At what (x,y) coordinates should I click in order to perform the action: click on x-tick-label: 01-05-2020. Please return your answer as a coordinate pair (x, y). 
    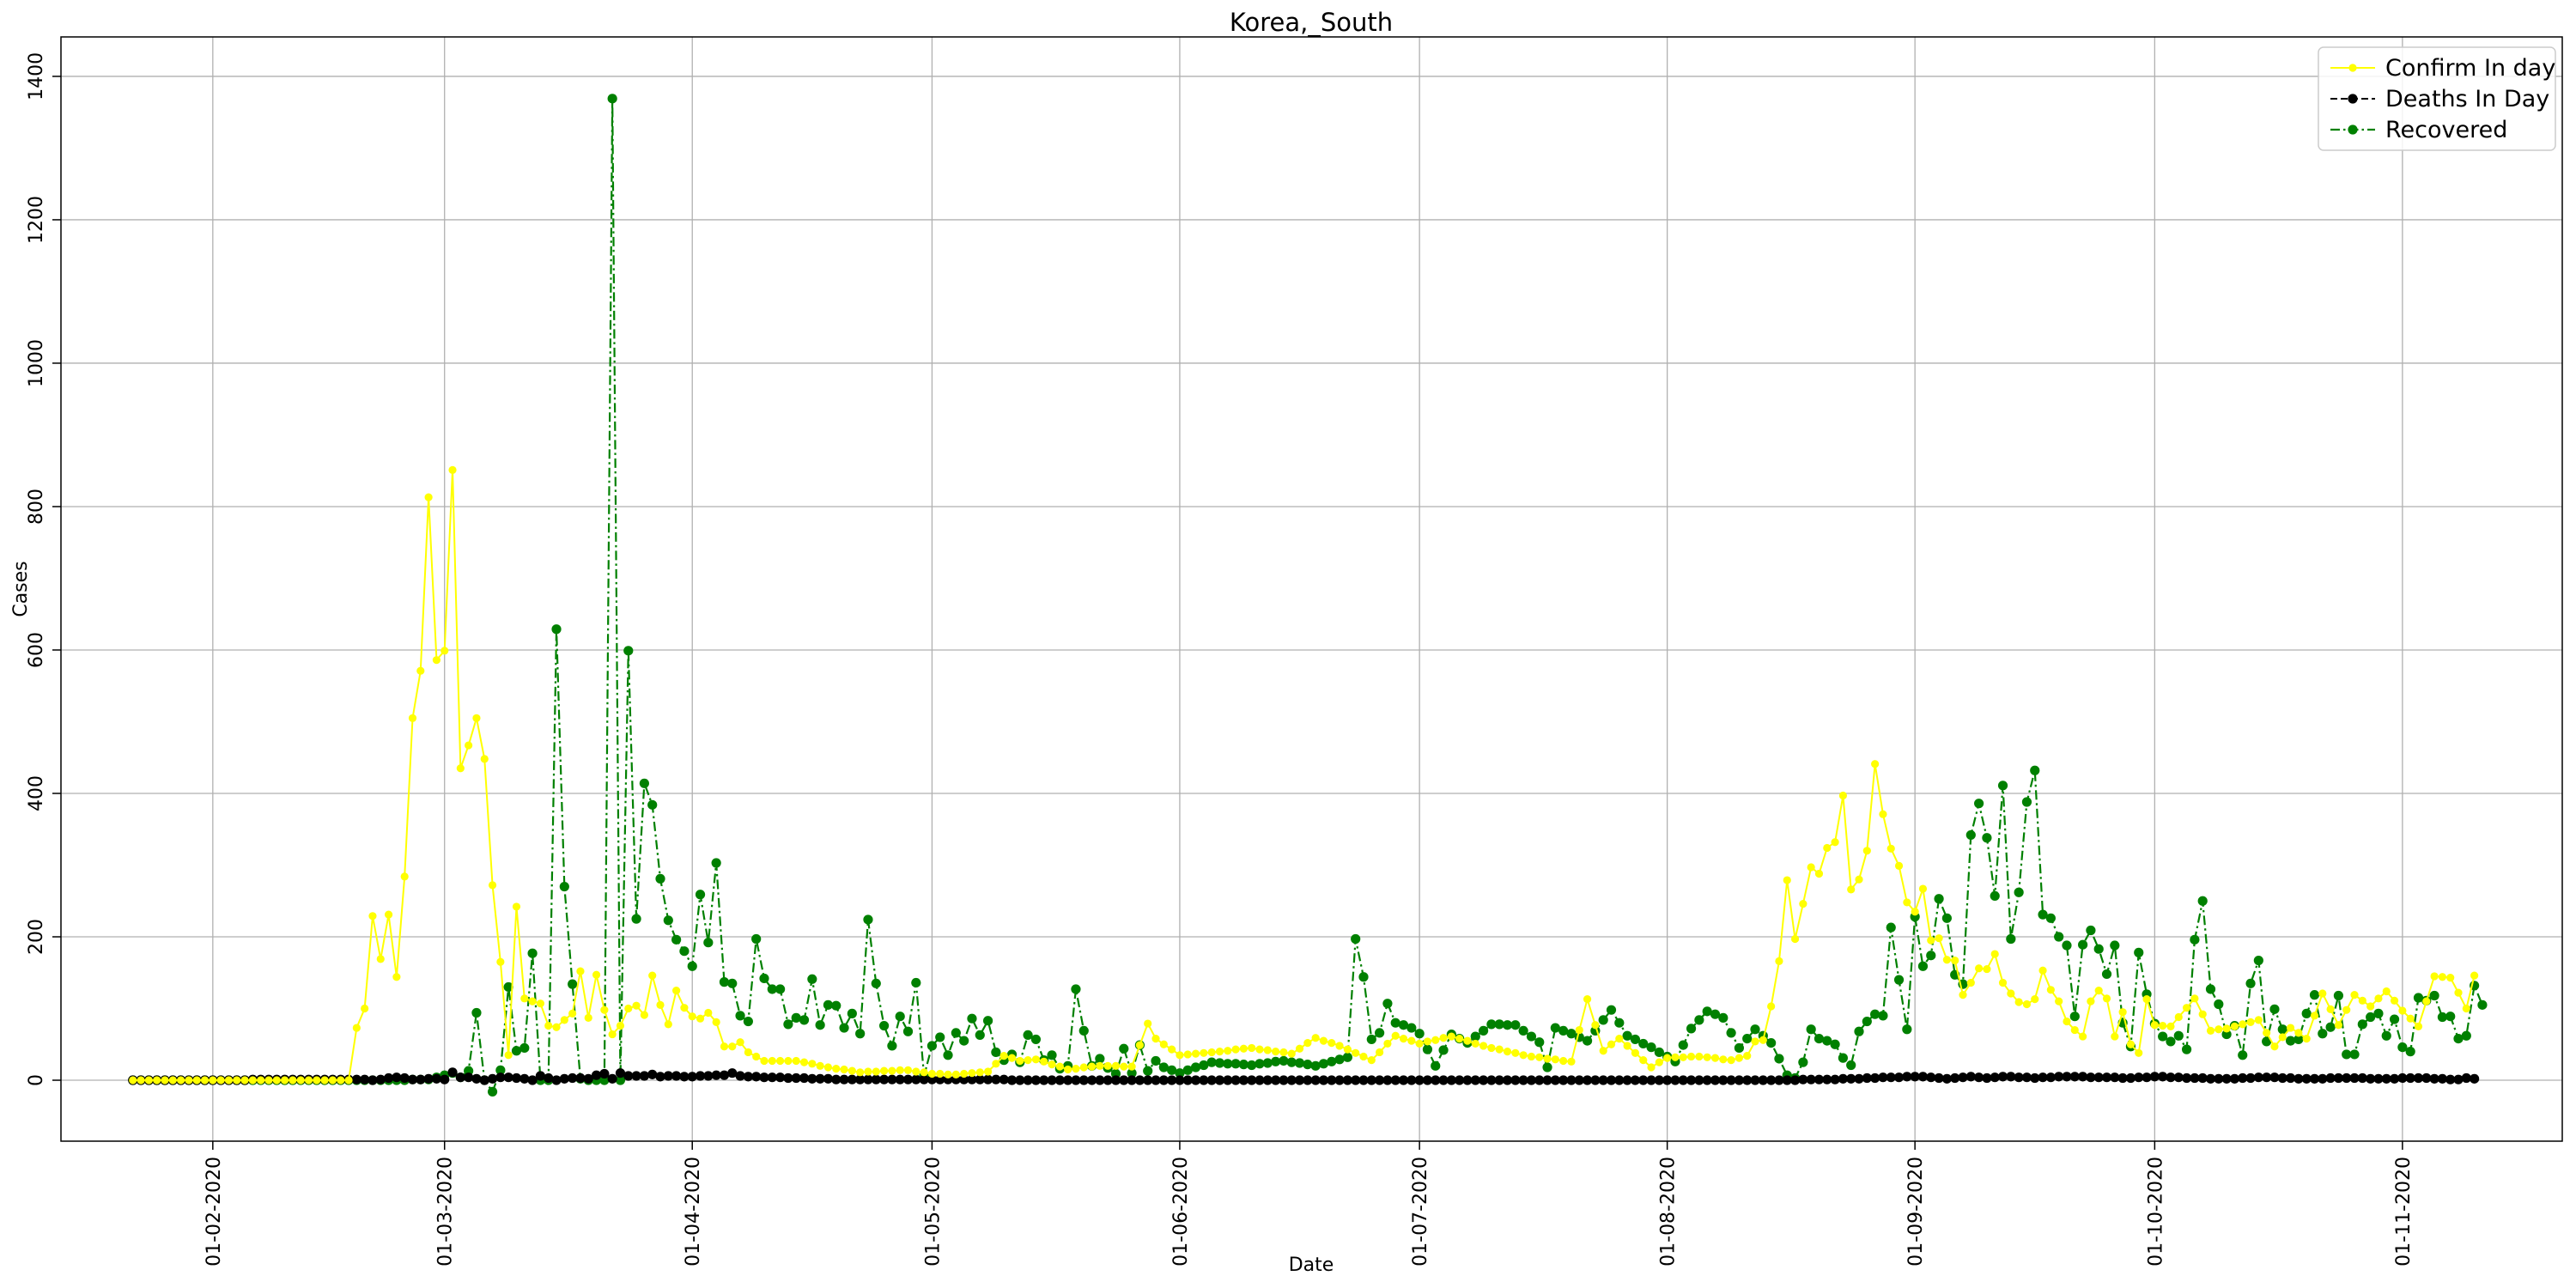
    Looking at the image, I should click on (933, 1212).